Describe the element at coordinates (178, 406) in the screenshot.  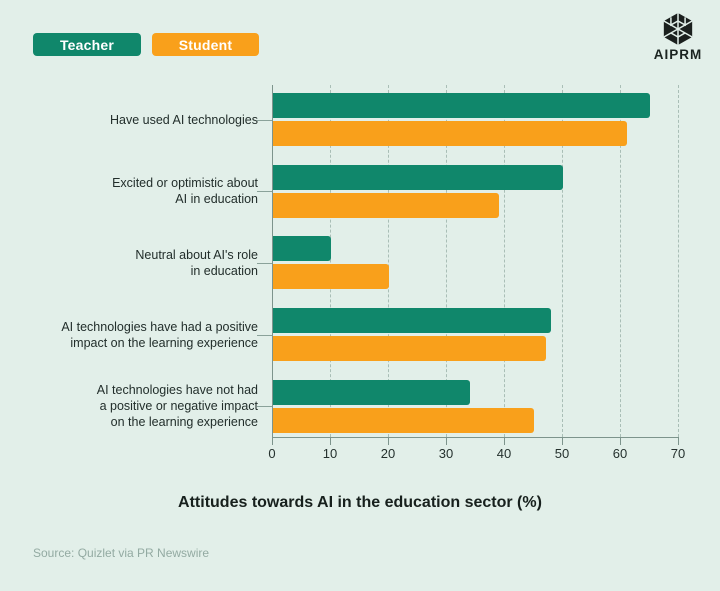
I see `category-label-line: a positive or negative impact` at that location.